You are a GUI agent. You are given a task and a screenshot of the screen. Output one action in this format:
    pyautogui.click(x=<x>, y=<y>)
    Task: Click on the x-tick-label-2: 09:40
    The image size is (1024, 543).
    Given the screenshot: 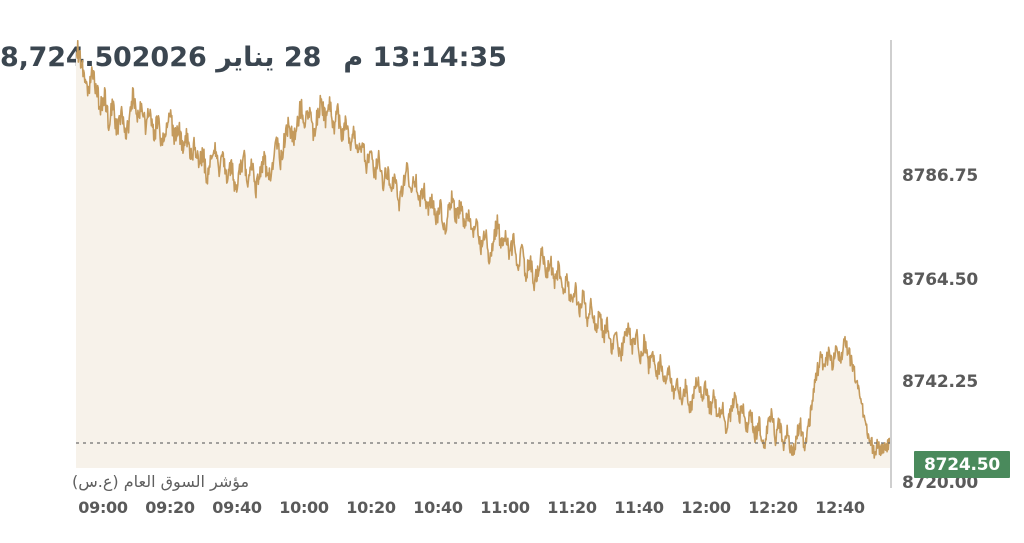 What is the action you would take?
    pyautogui.click(x=237, y=507)
    